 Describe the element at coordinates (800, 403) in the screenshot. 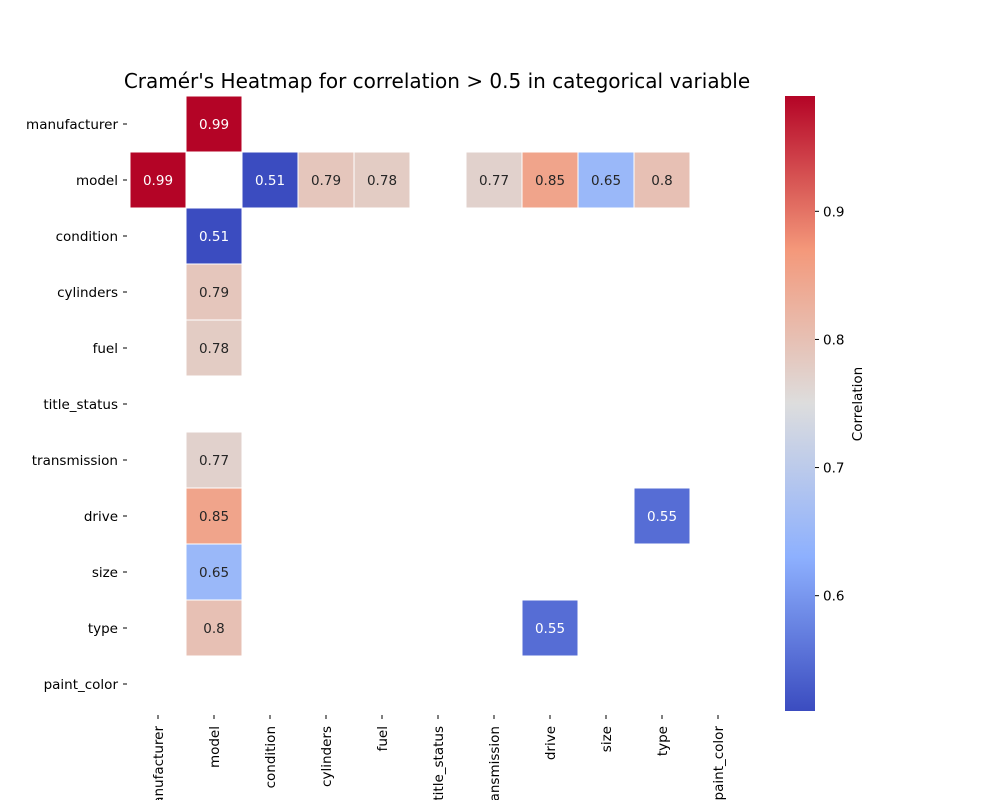

I see `colorbar-gradient` at that location.